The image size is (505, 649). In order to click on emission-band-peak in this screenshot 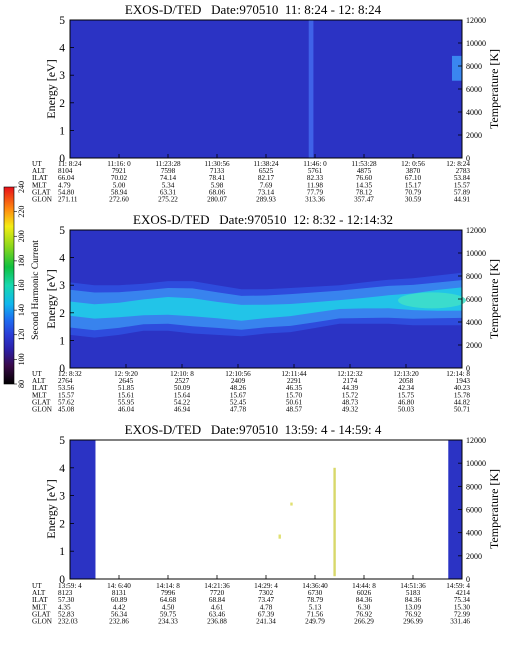, I will do `click(432, 300)`.